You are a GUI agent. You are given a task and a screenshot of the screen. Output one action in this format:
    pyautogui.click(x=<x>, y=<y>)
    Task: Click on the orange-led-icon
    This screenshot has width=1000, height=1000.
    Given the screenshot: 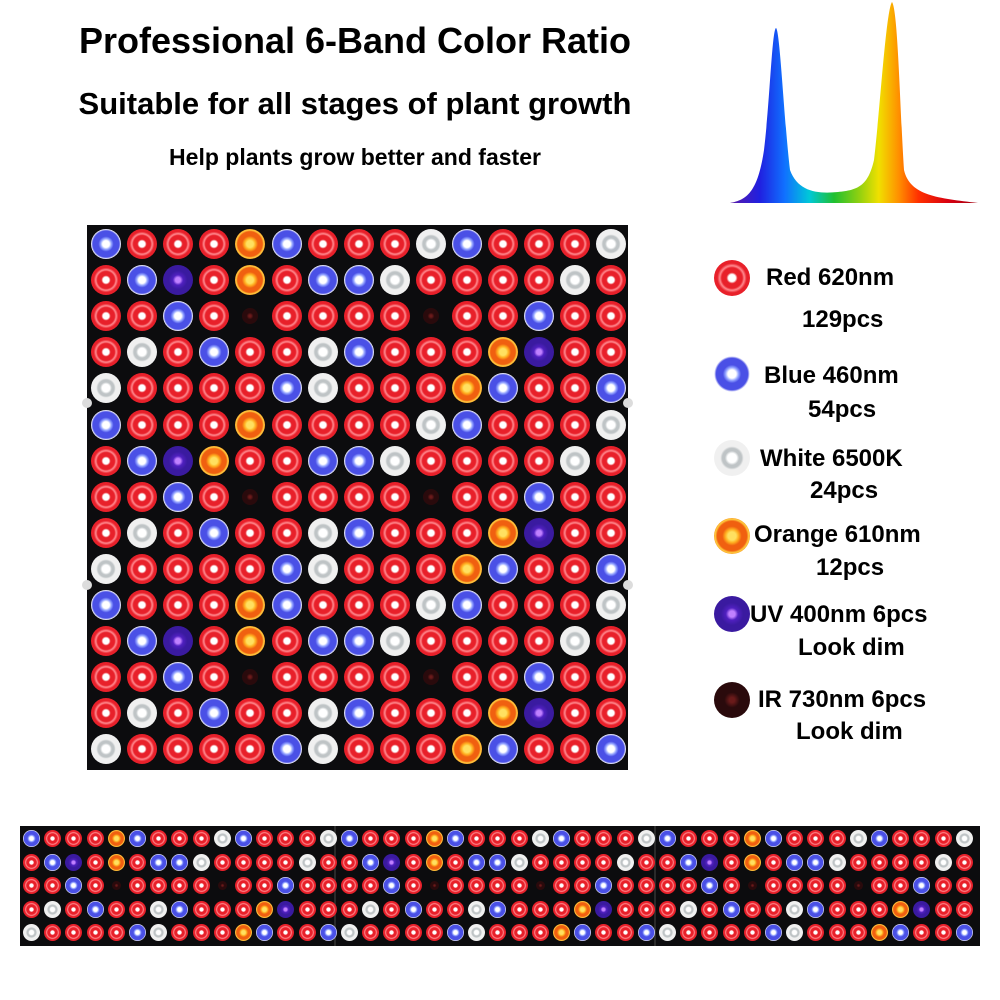 What is the action you would take?
    pyautogui.click(x=732, y=536)
    